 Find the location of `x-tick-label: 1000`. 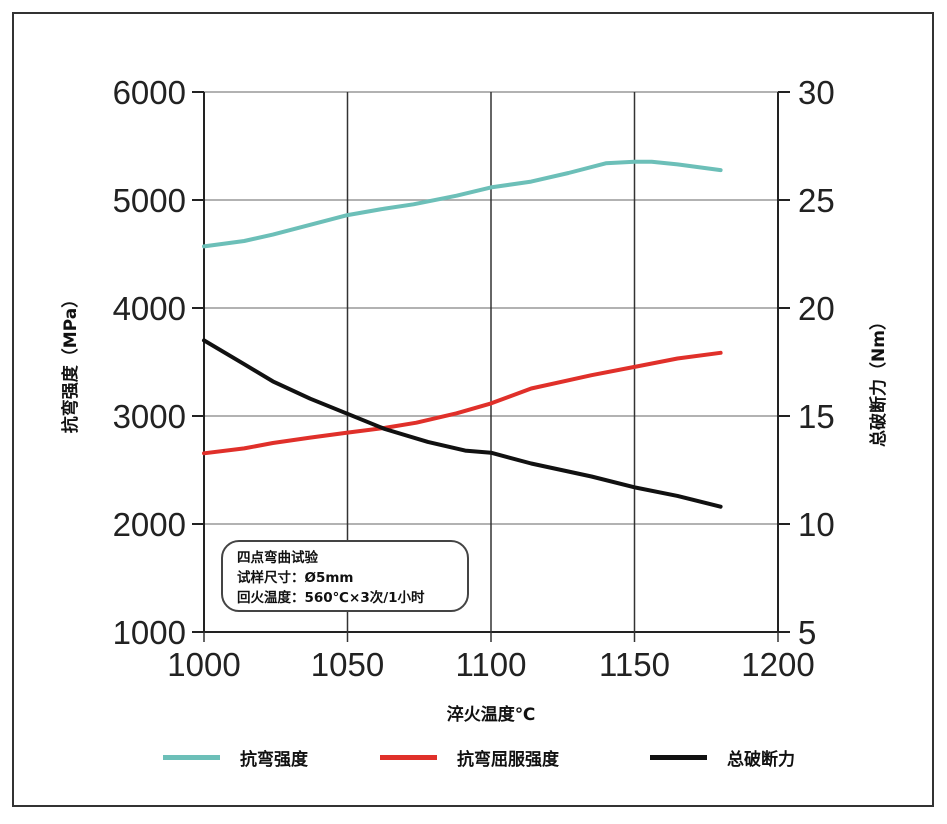

x-tick-label: 1000 is located at coordinates (203, 664).